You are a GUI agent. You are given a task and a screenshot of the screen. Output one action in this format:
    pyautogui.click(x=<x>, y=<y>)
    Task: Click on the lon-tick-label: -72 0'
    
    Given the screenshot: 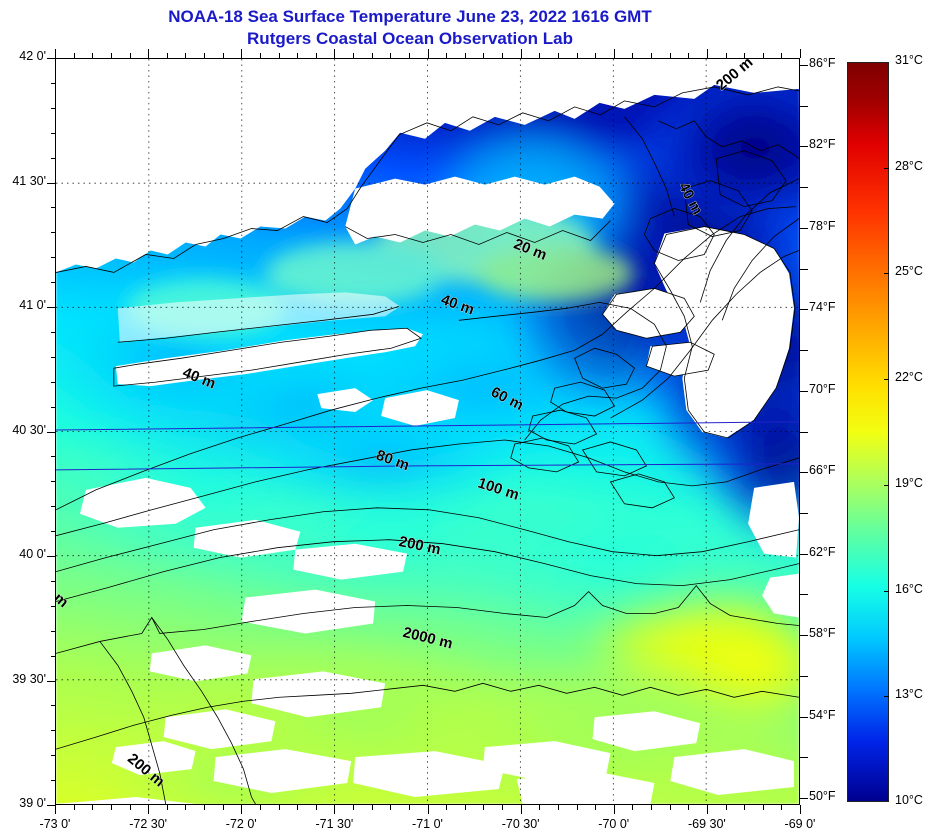 What is the action you would take?
    pyautogui.click(x=241, y=824)
    